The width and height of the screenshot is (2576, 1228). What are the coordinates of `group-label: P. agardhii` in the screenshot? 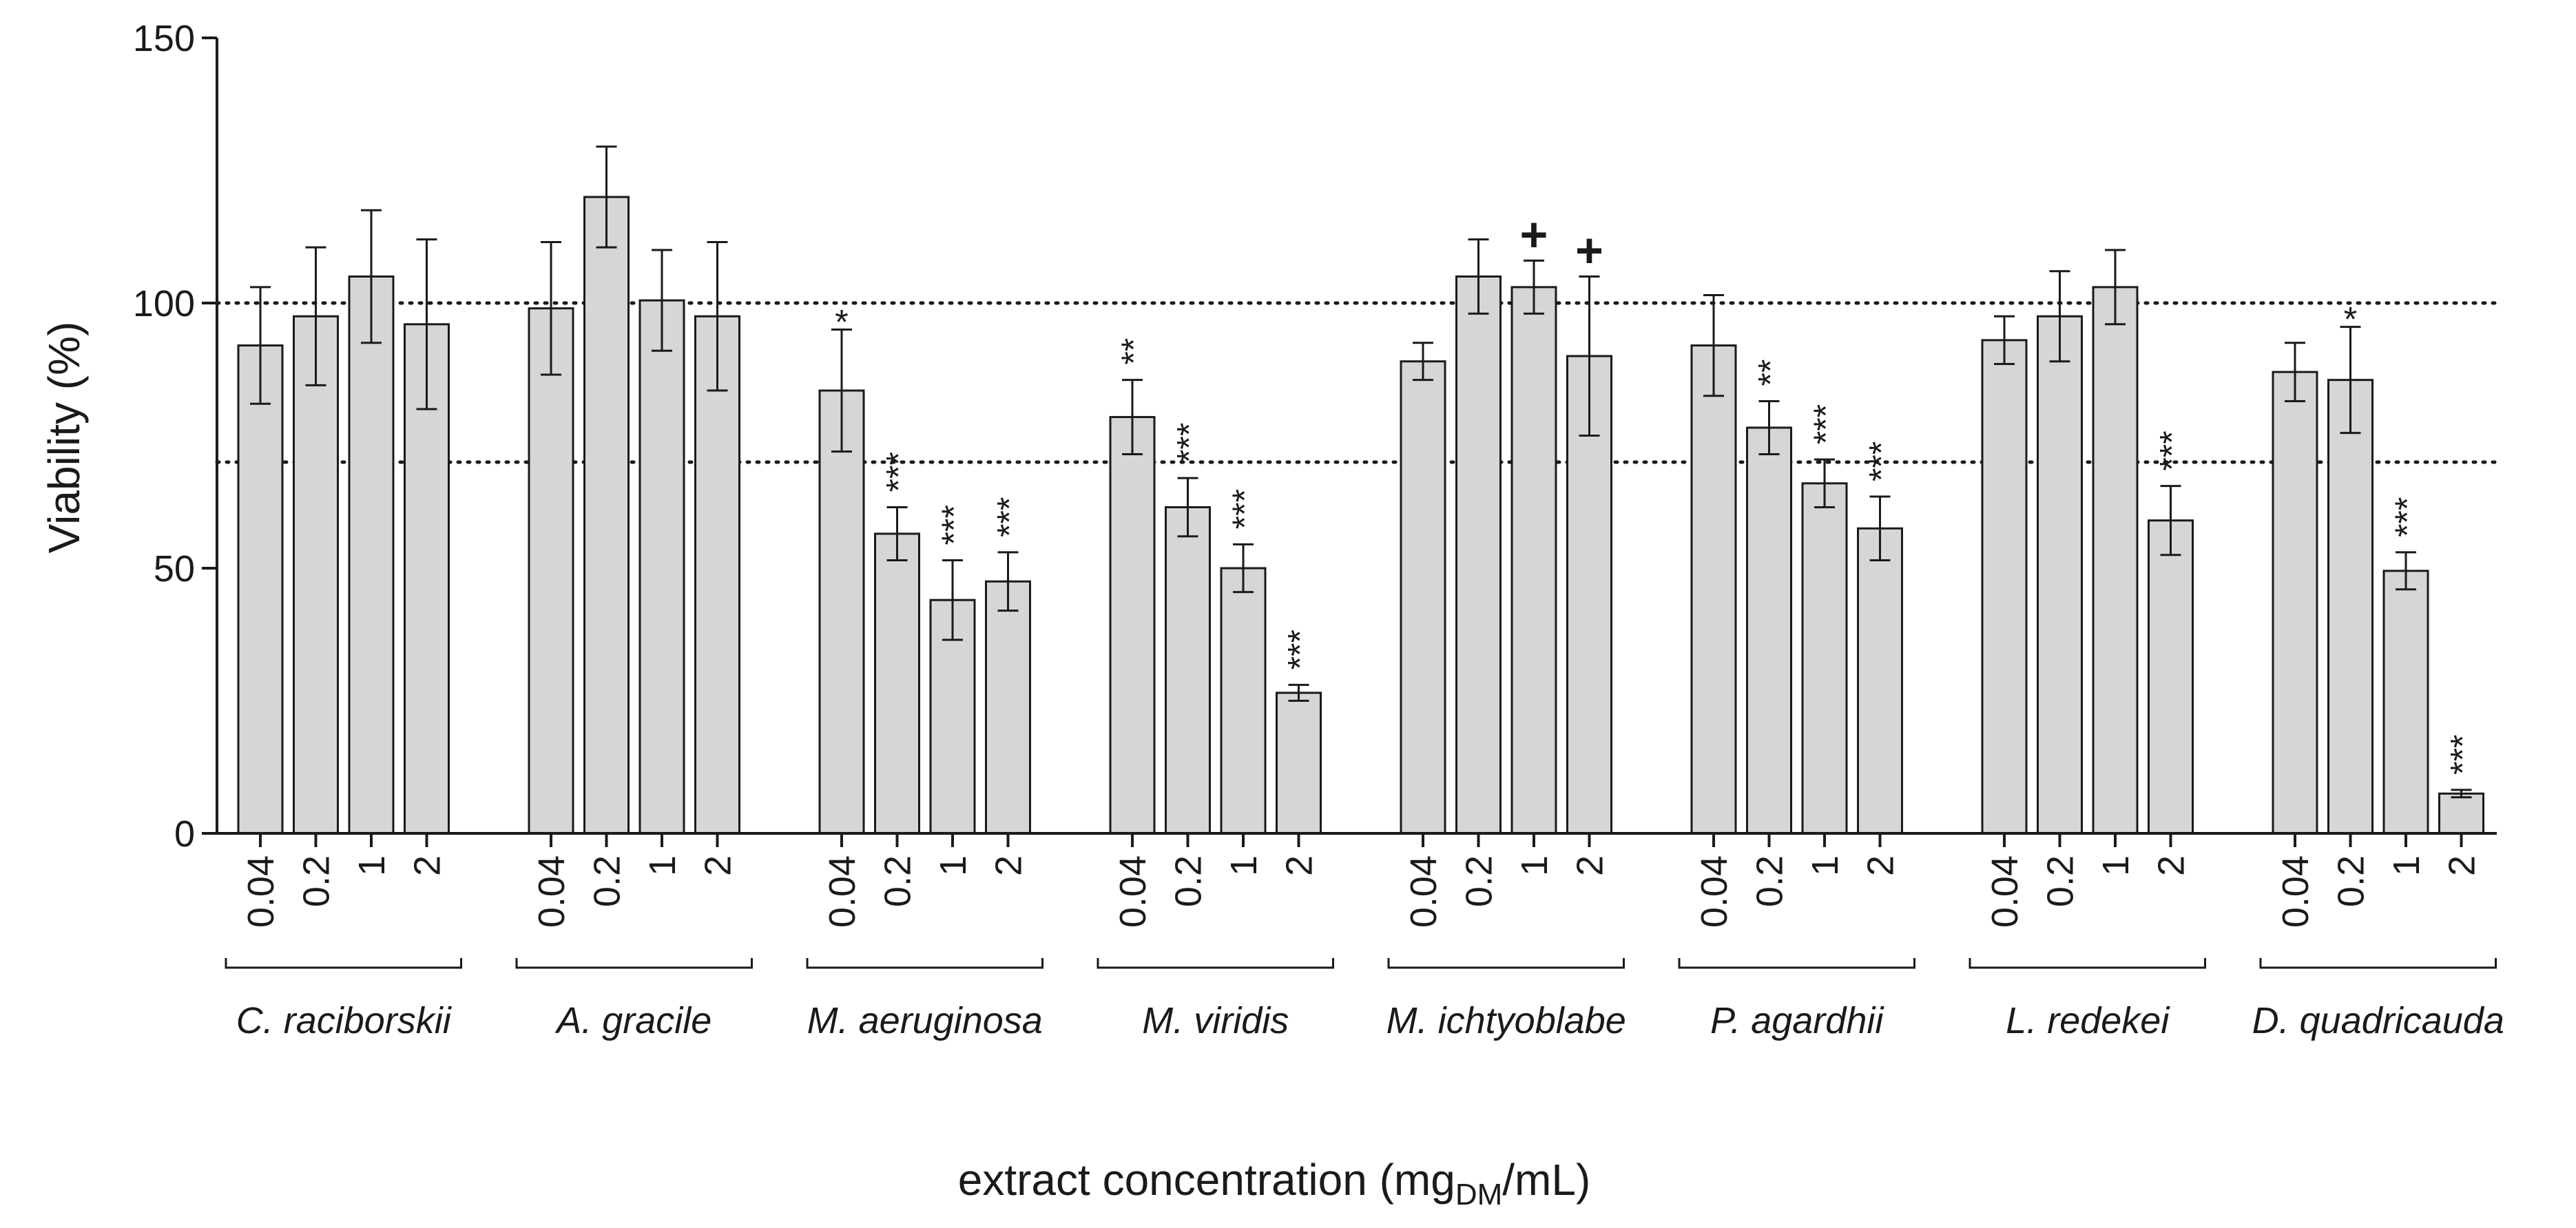 It's located at (1797, 1020).